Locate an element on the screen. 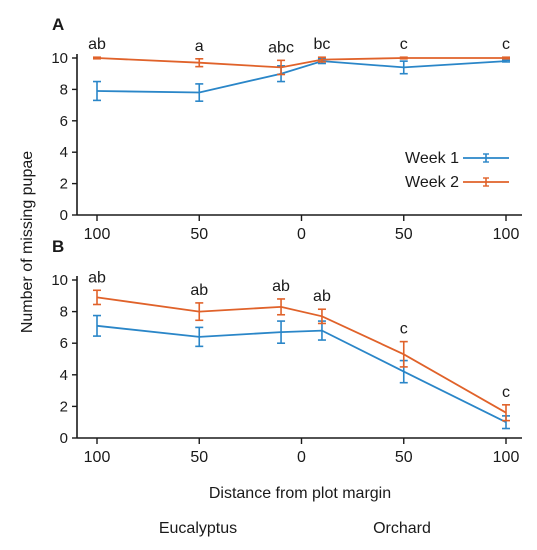 The height and width of the screenshot is (550, 537). region-label-eucalyptus: Eucalyptus is located at coordinates (198, 528).